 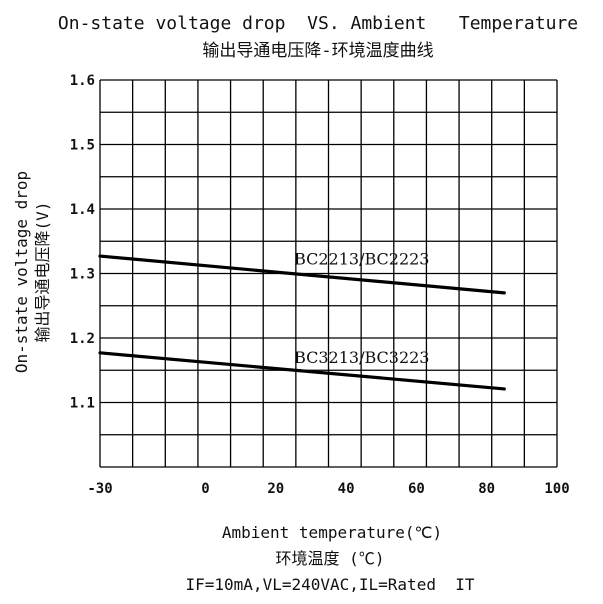 What do you see at coordinates (328, 489) in the screenshot?
I see `x-axis-ticks: -30 0 20 40 60 80 100` at bounding box center [328, 489].